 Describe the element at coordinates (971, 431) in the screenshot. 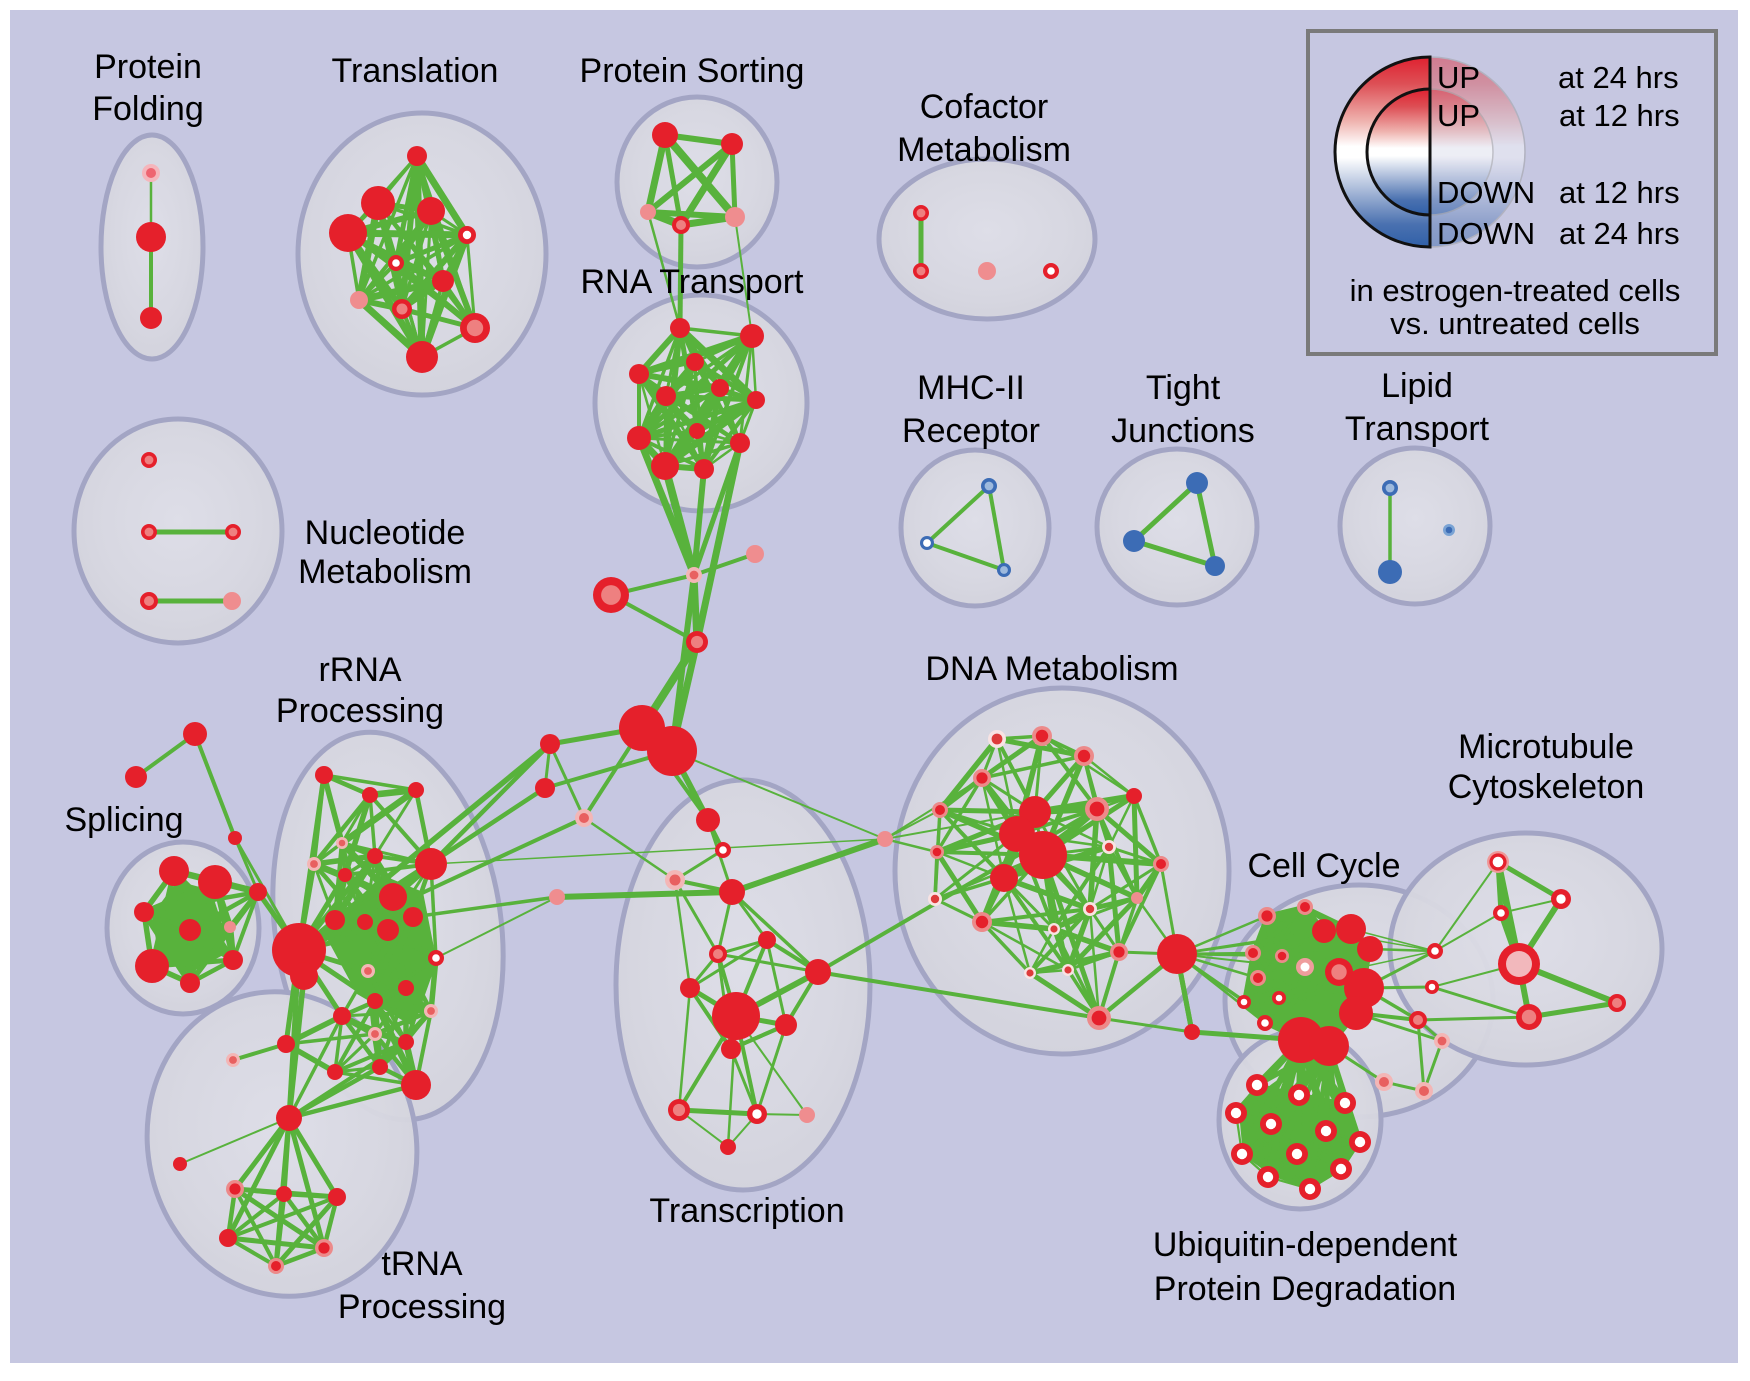

I see `svg-text: Receptor` at that location.